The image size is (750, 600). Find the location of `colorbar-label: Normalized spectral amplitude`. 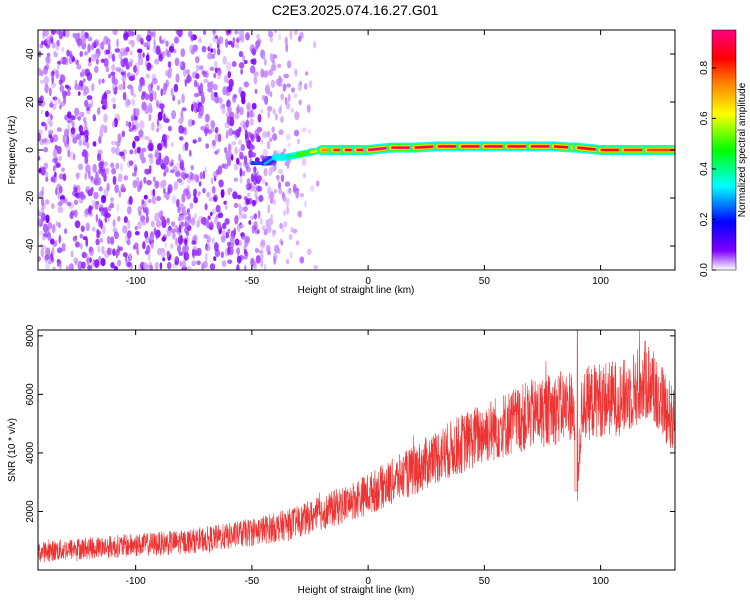

colorbar-label: Normalized spectral amplitude is located at coordinates (742, 149).